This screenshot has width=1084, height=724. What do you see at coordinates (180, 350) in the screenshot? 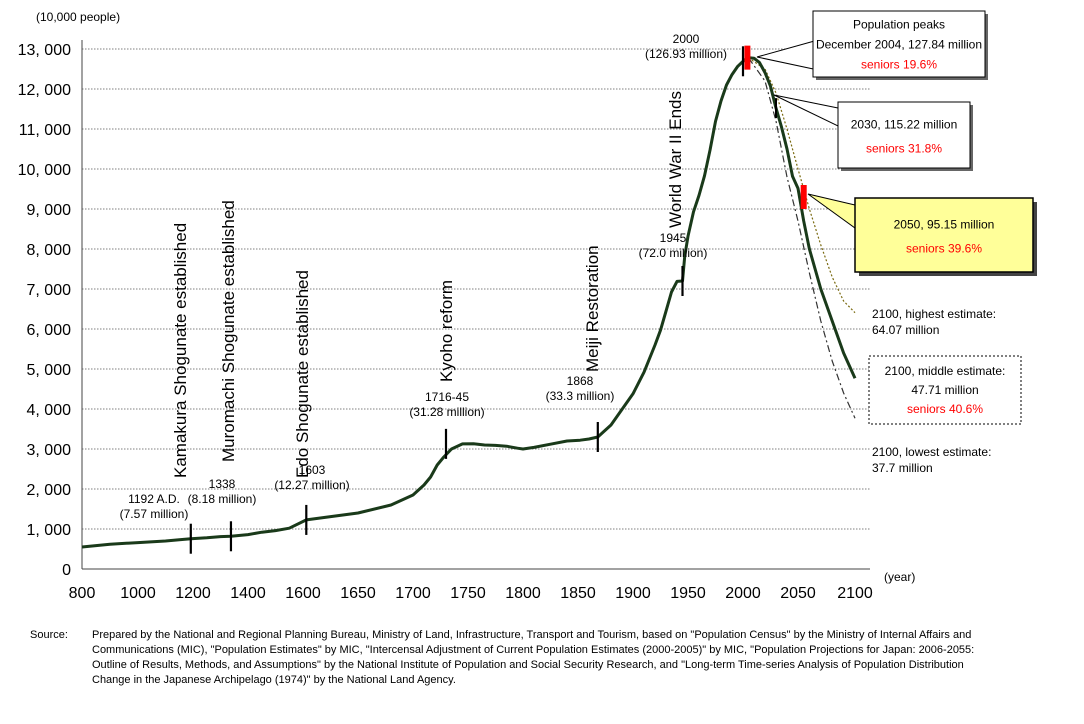
I see `event-label: Kamakura Shogunate established` at bounding box center [180, 350].